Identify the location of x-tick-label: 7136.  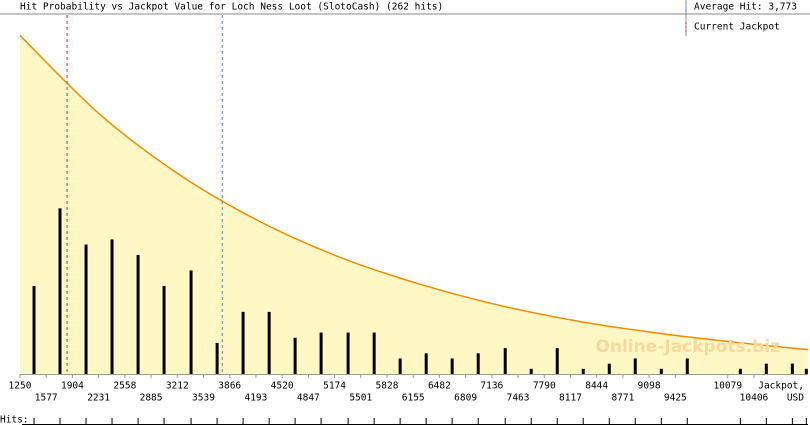
(491, 386).